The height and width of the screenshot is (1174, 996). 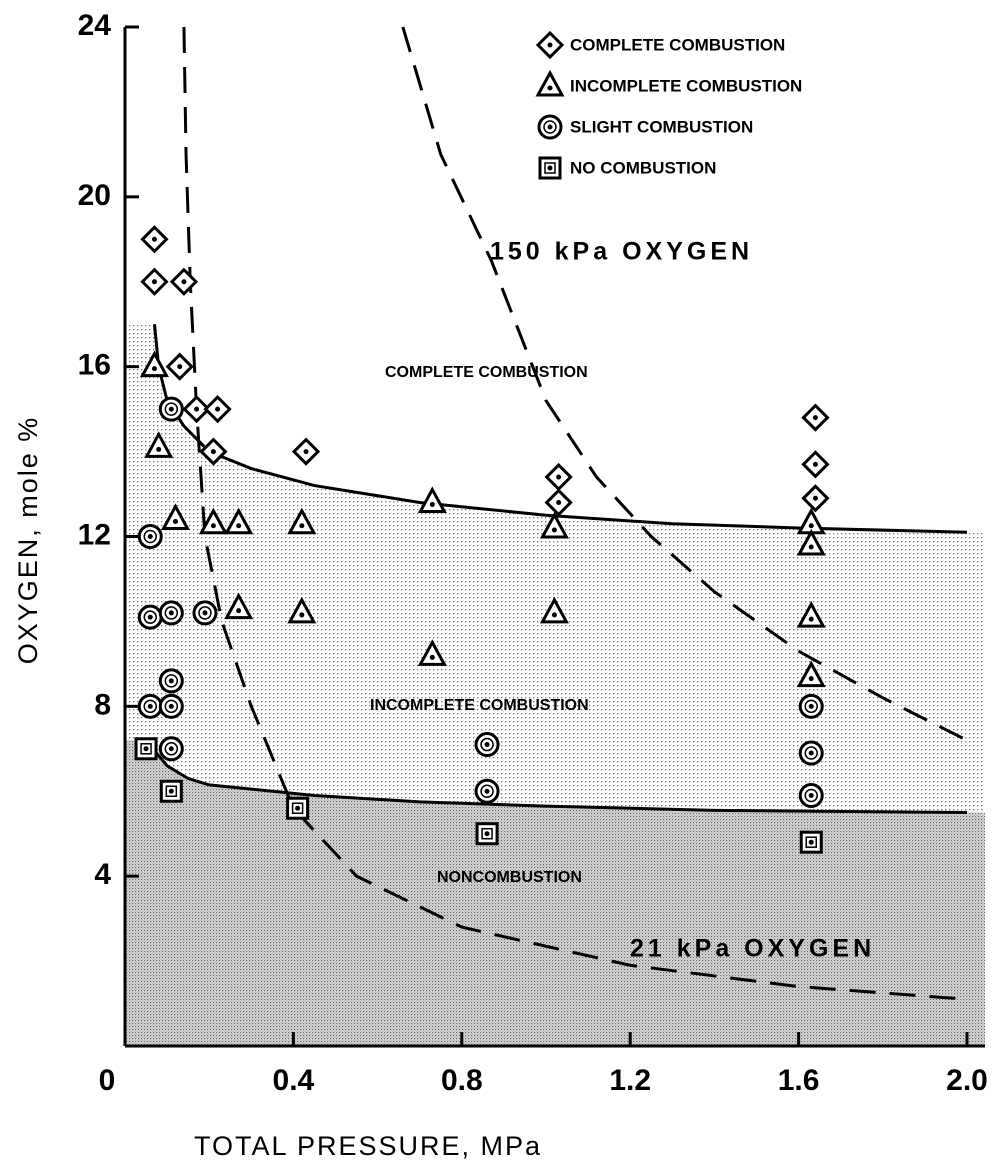 What do you see at coordinates (677, 44) in the screenshot?
I see `legend-label: COMPLETE COMBUSTION` at bounding box center [677, 44].